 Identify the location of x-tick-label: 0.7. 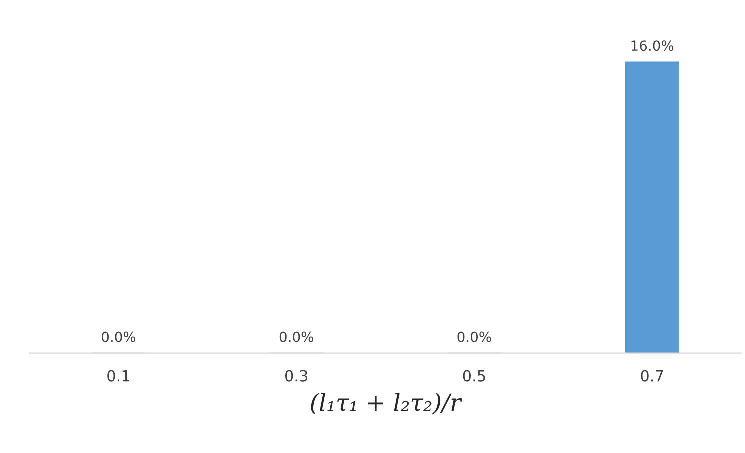
(652, 376).